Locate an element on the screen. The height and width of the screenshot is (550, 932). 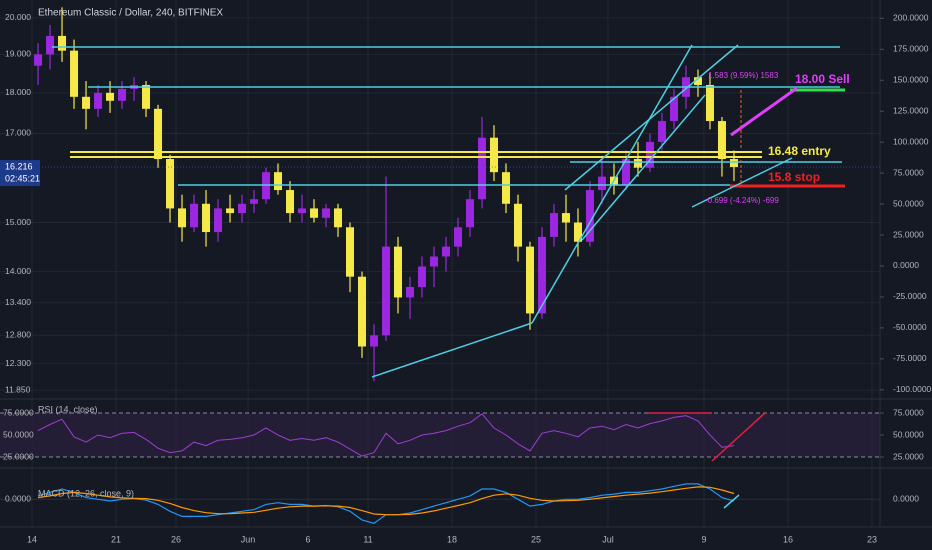
y2-tick-label: 175.0000 is located at coordinates (911, 49).